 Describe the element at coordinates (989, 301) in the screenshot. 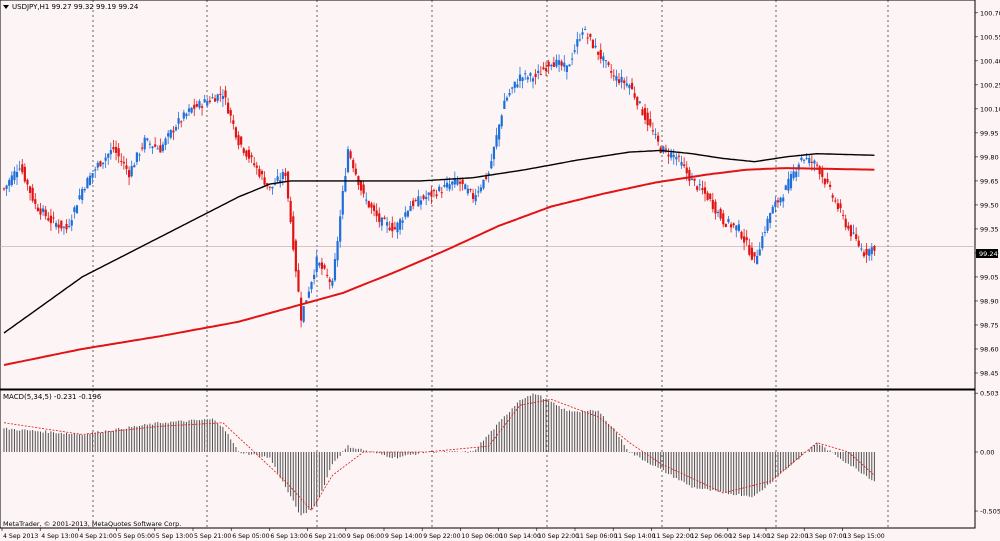

I see `price-tick-label-12: 98.90` at that location.